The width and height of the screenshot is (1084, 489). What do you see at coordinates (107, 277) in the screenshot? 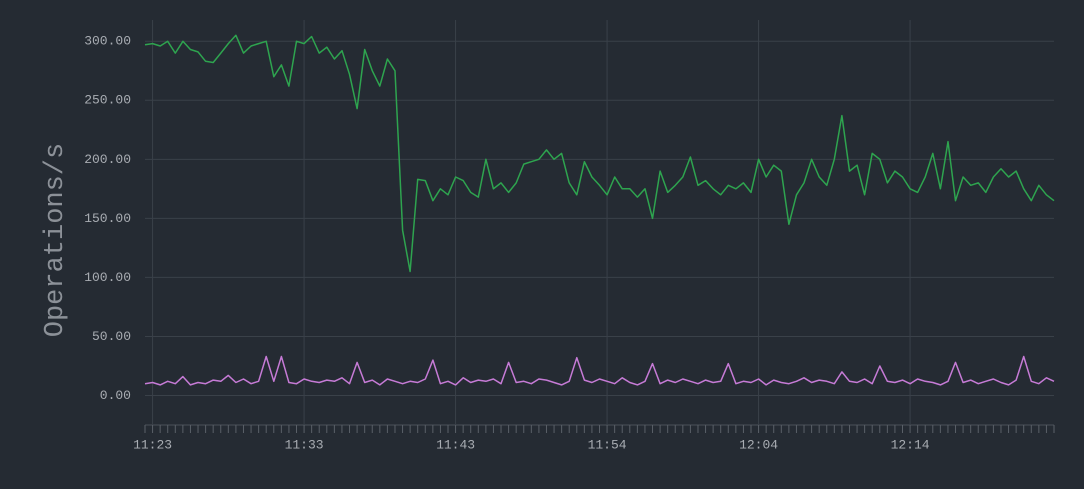
I see `y-tick-label: 100.00` at bounding box center [107, 277].